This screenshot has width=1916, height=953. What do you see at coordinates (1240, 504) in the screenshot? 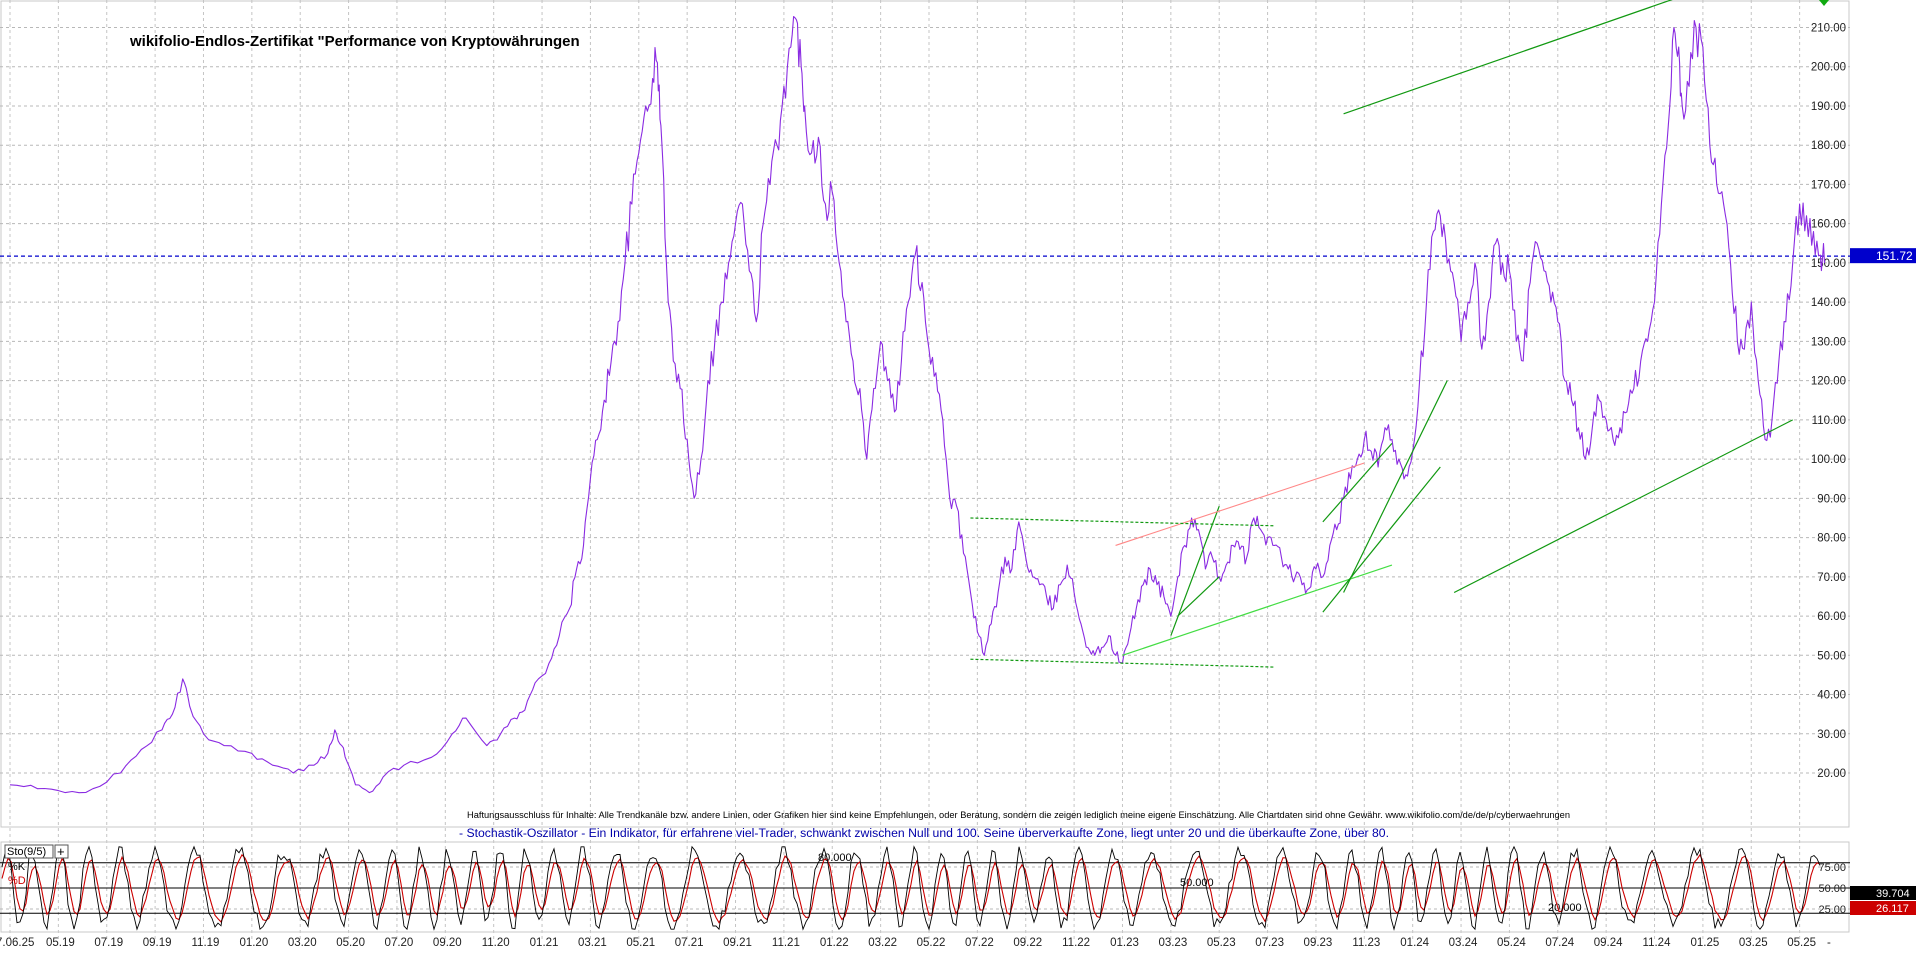
I see `resistance-line` at bounding box center [1240, 504].